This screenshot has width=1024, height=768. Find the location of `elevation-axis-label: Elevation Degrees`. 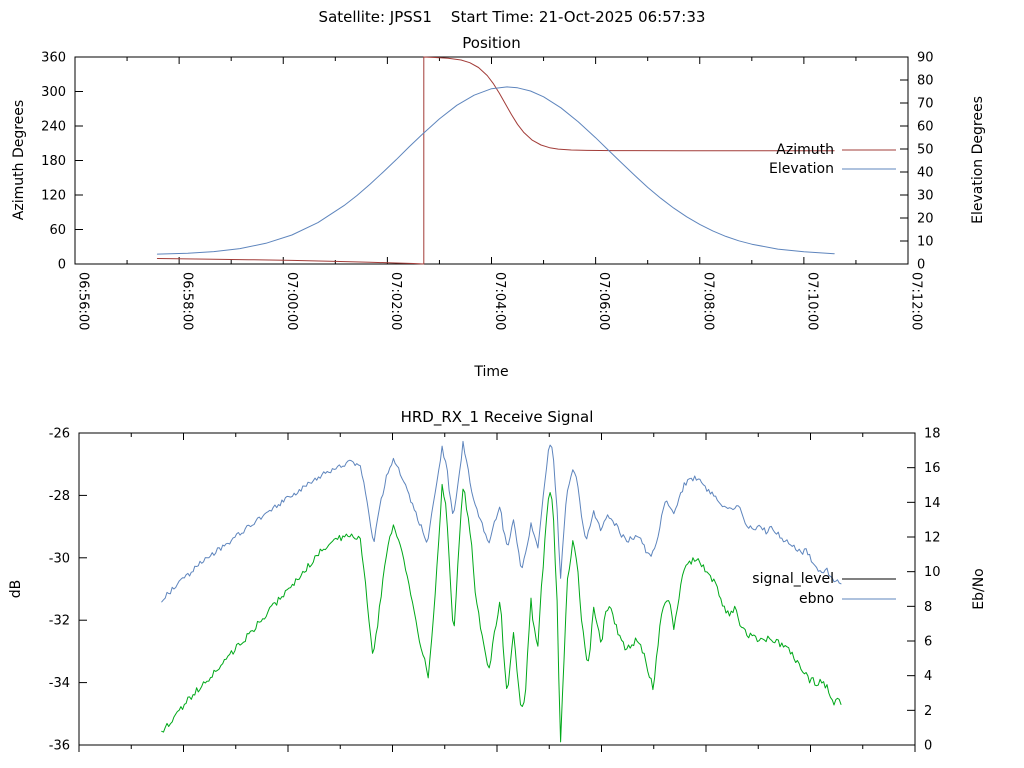

elevation-axis-label: Elevation Degrees is located at coordinates (978, 160).